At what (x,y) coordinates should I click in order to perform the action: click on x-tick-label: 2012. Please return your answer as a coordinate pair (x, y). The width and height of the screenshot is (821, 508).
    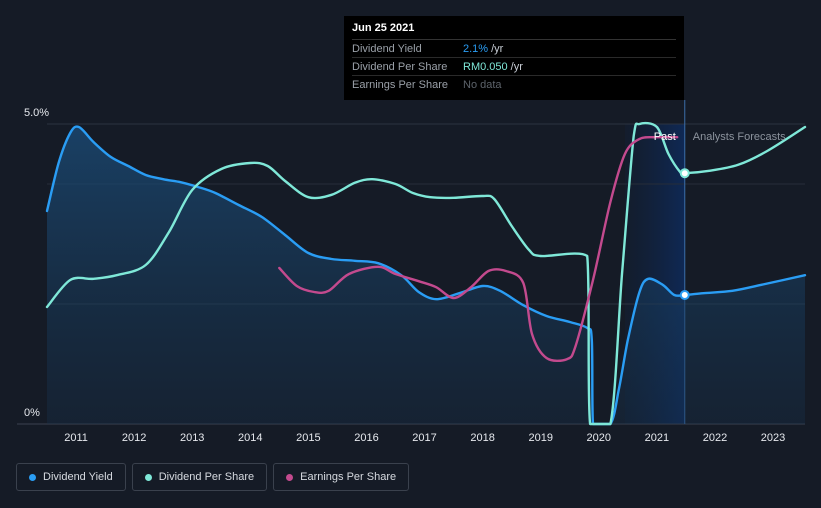
    Looking at the image, I should click on (134, 438).